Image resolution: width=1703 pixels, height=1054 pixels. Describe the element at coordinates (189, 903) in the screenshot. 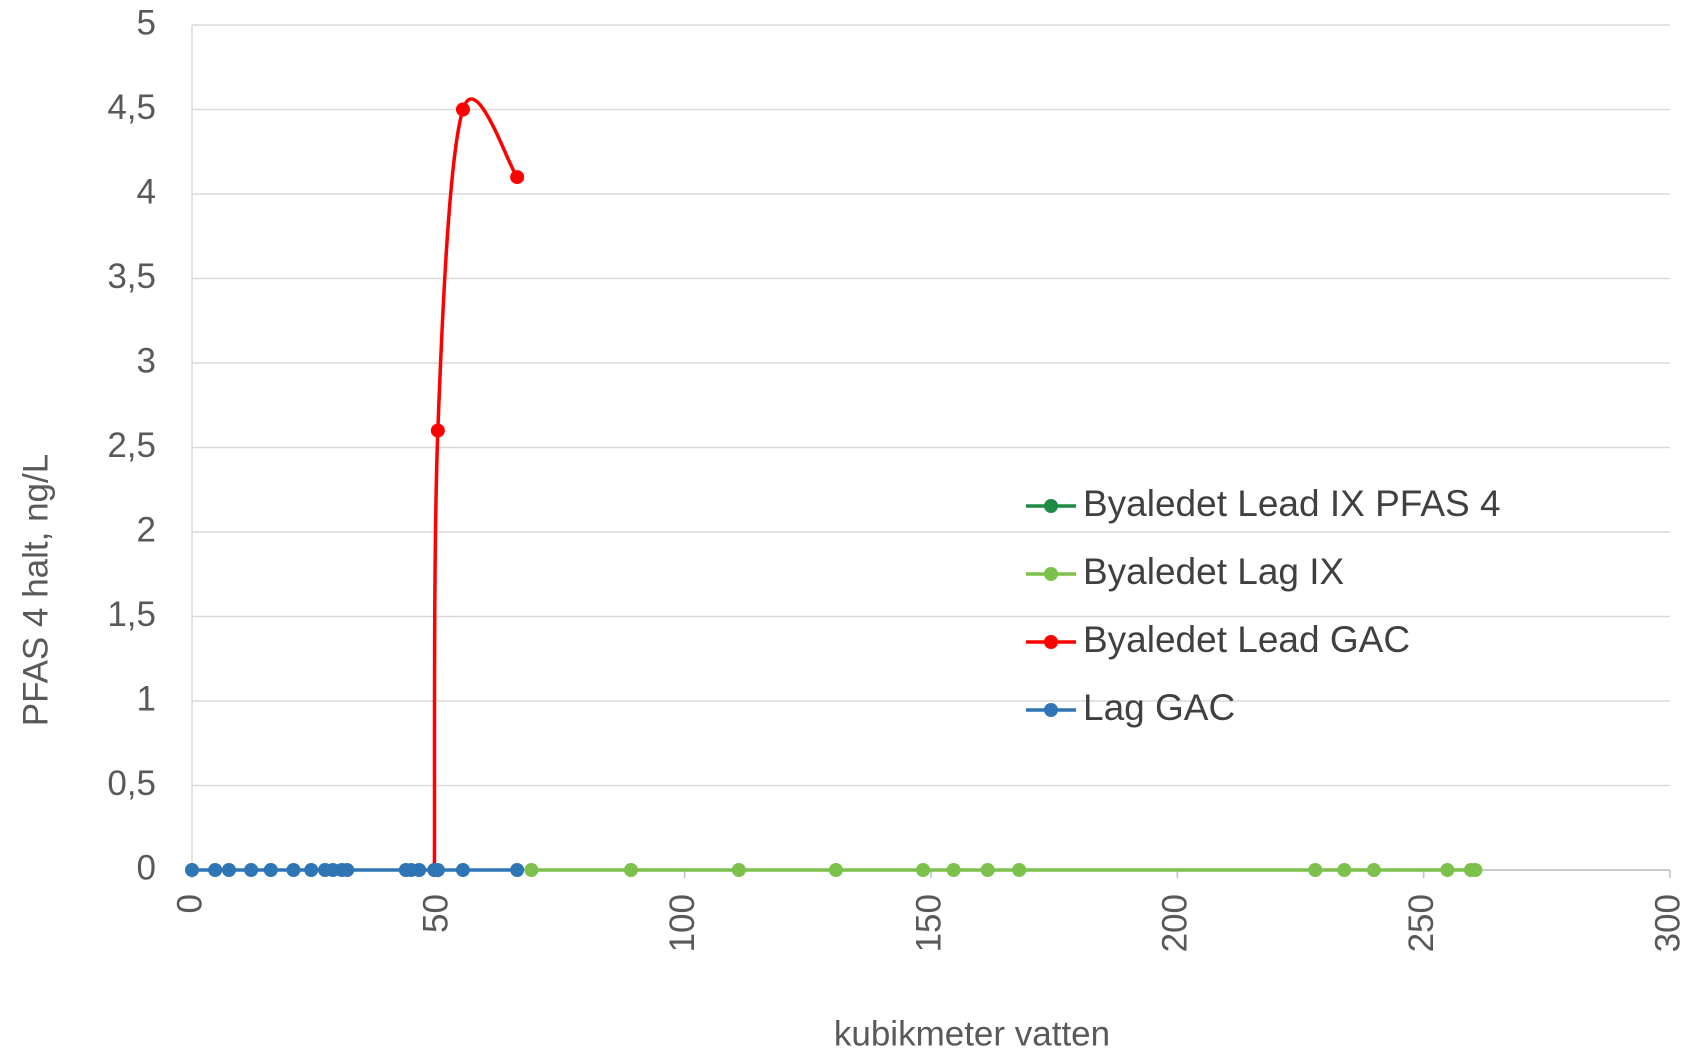

I see `x-tick-label: 0` at that location.